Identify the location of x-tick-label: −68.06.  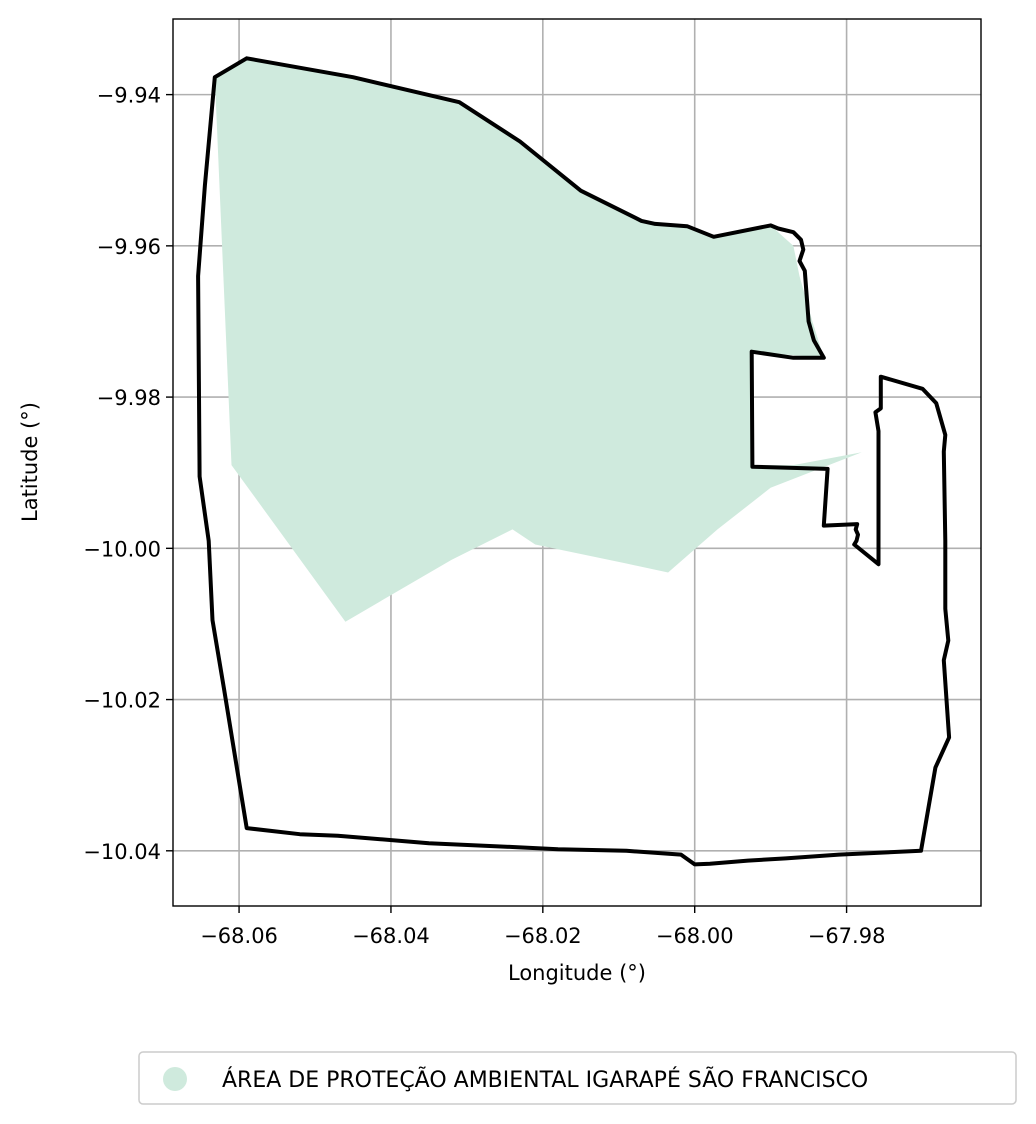
(239, 936).